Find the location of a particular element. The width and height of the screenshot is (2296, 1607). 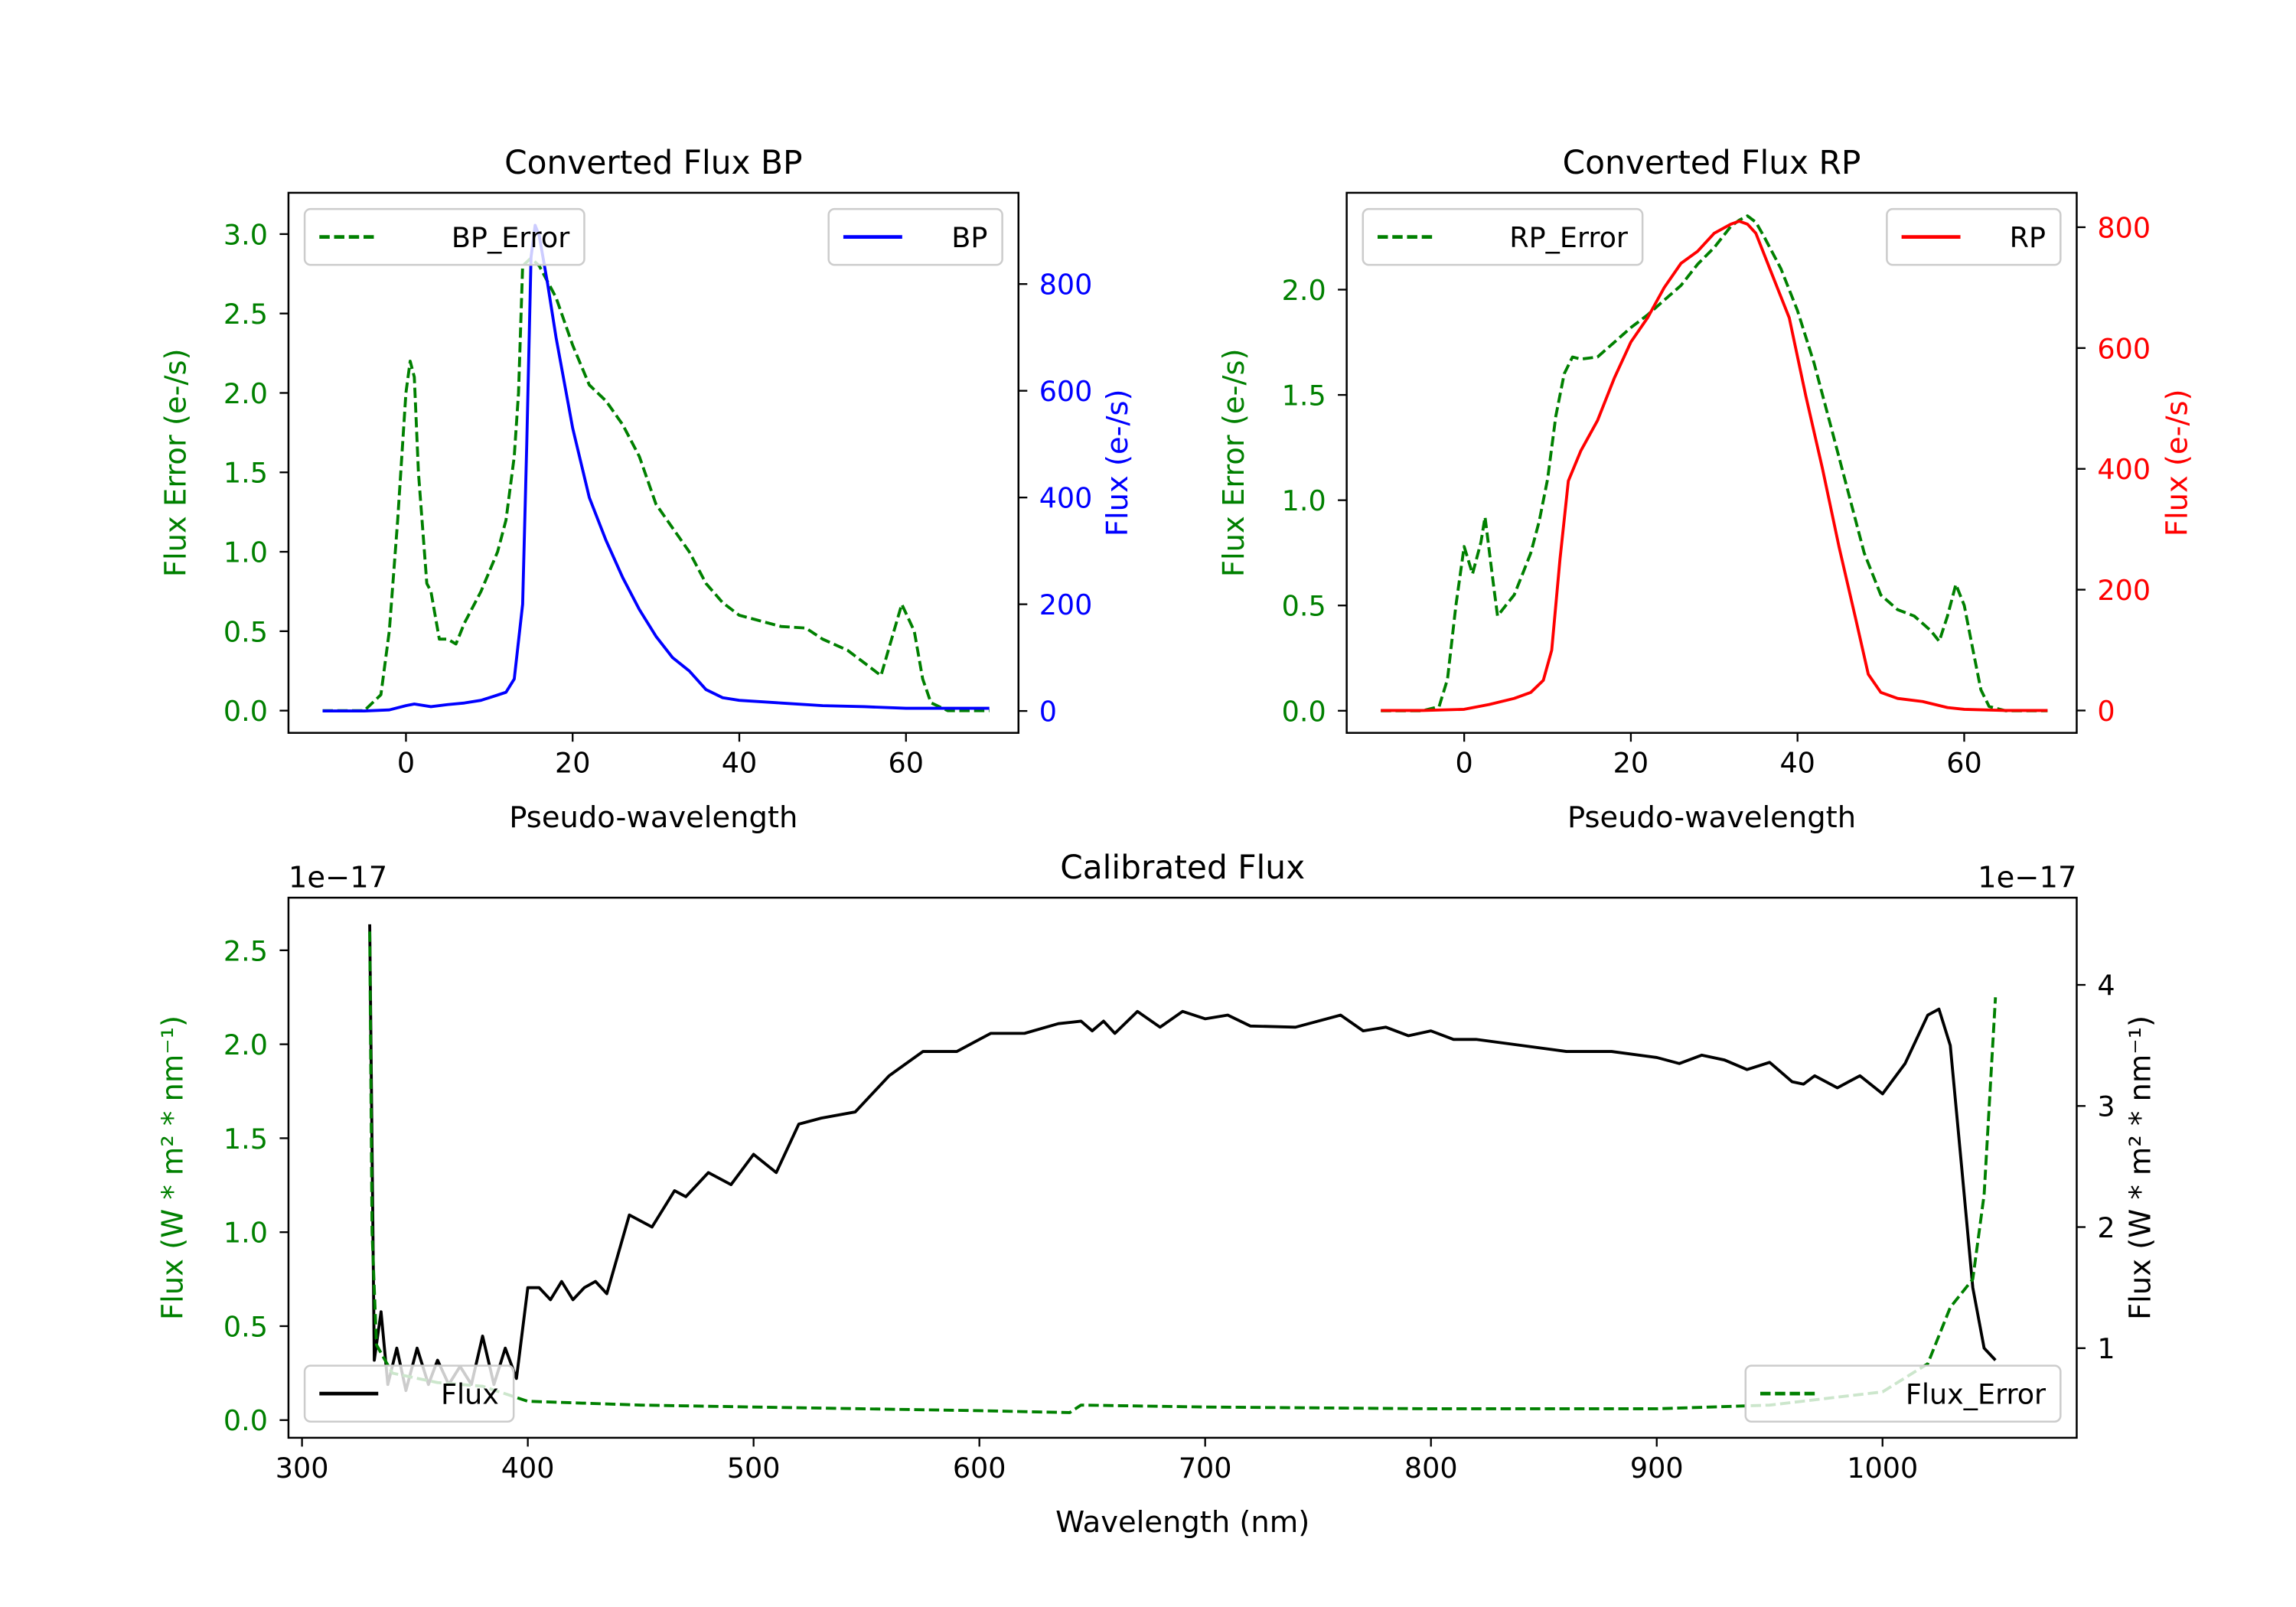

x-tick-label: 800 is located at coordinates (1431, 1468).